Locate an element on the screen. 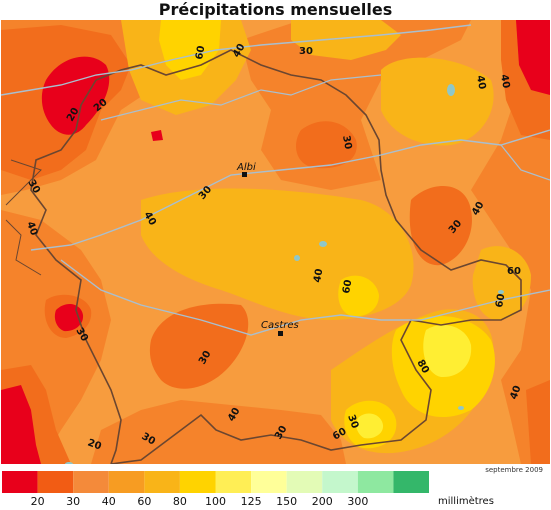  color-legend: 20 30 40 60 80 100 125 150 200 300 is located at coordinates (215, 489).